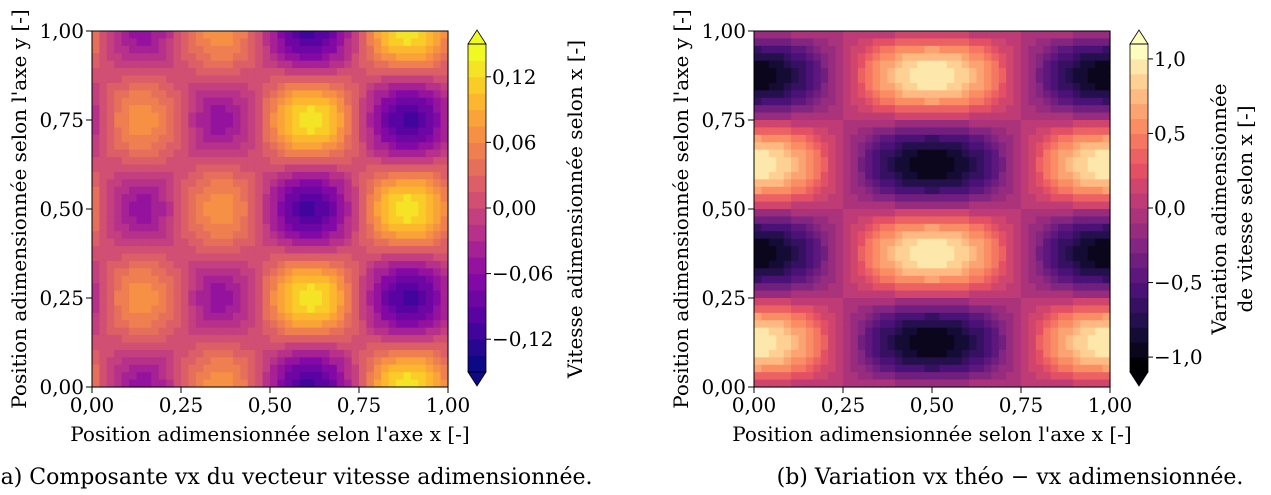 The image size is (1271, 495). Describe the element at coordinates (1178, 357) in the screenshot. I see `colorbar-tick-label: −1,0` at that location.